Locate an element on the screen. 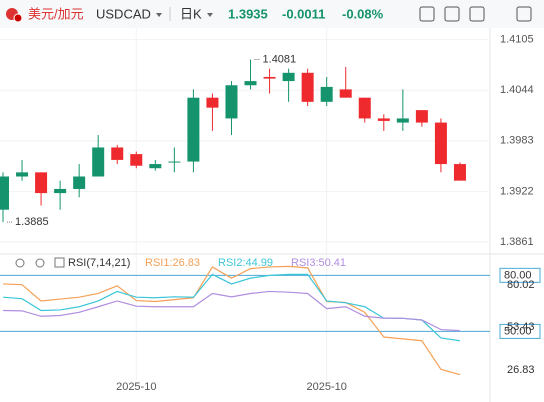 The image size is (544, 402). y-tick-label: 1.4105 is located at coordinates (517, 40).